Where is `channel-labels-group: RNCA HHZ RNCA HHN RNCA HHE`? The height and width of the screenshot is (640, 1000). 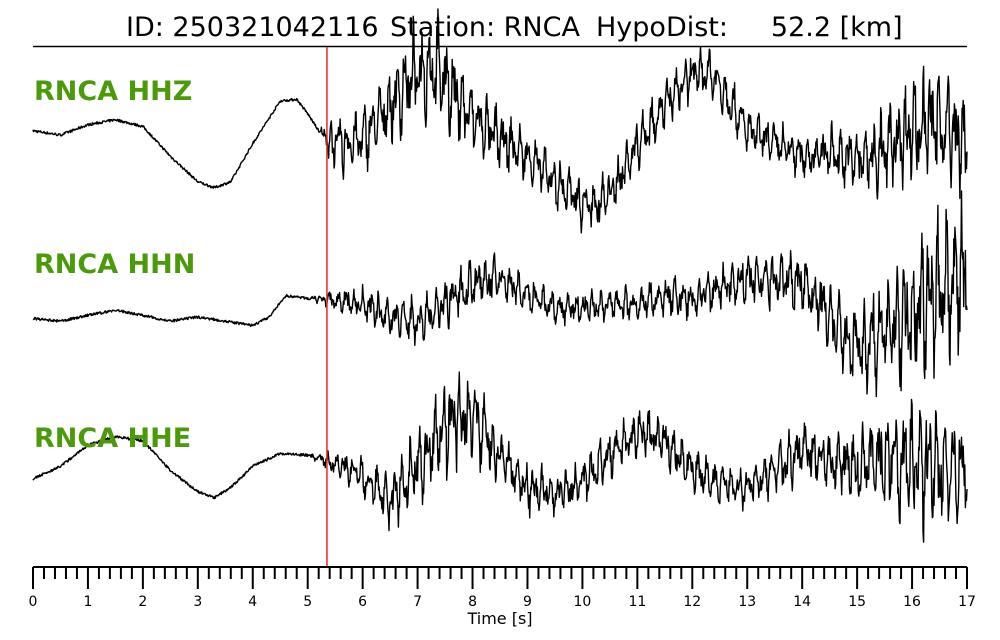
channel-labels-group: RNCA HHZ RNCA HHN RNCA HHE is located at coordinates (114, 265).